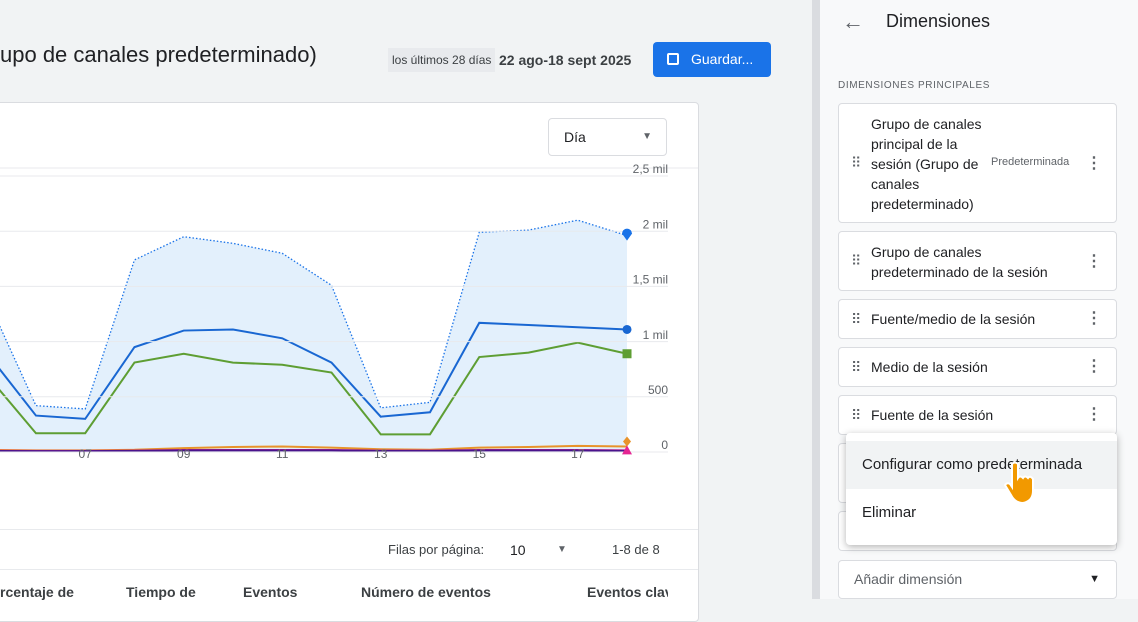  Describe the element at coordinates (914, 85) in the screenshot. I see `section-label: DIMENSIONES PRINCIPALES` at that location.